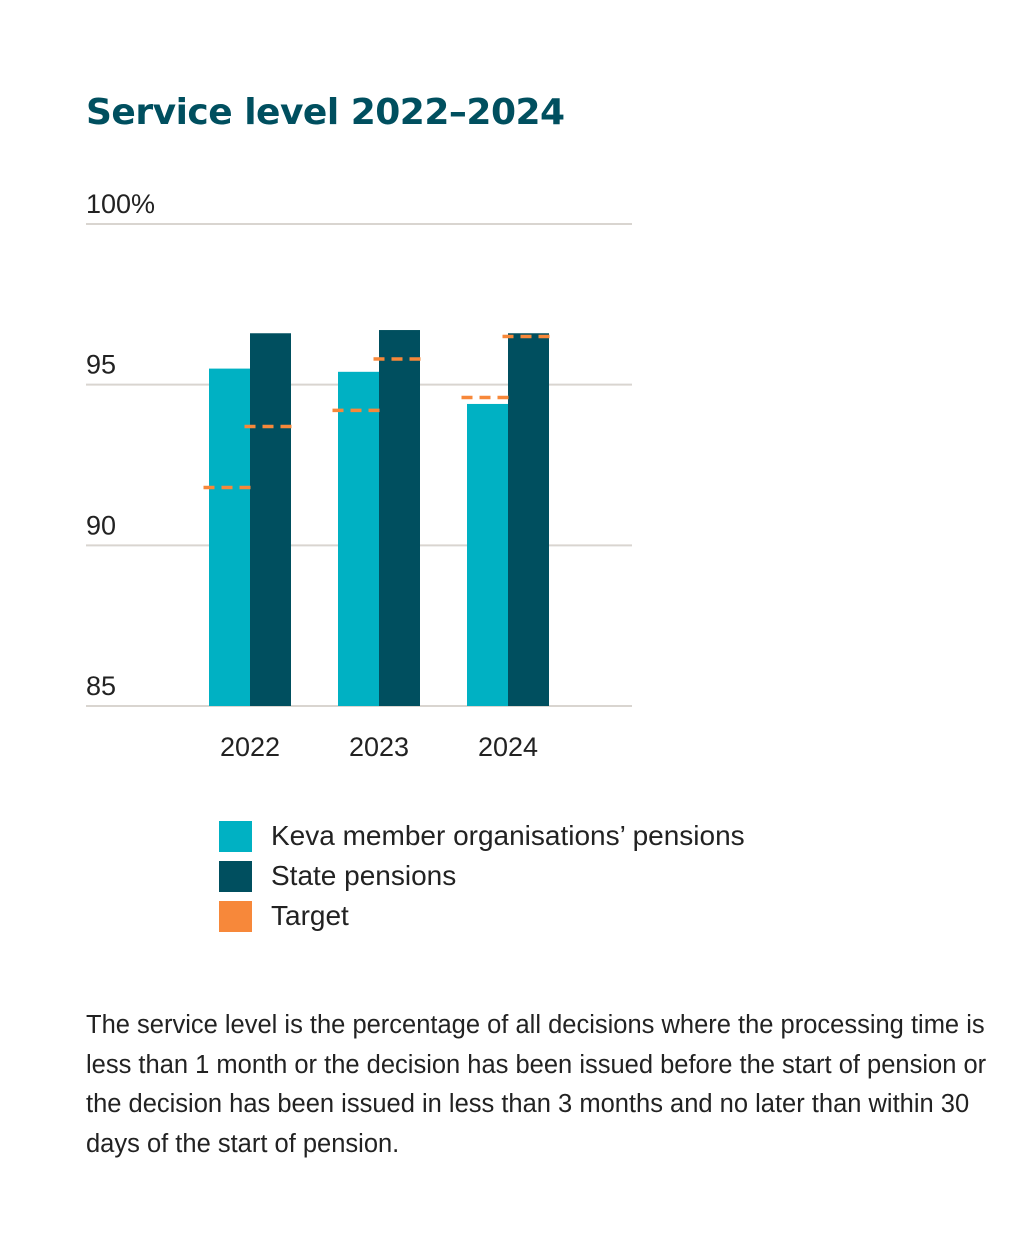 This screenshot has width=1024, height=1250. I want to click on target-markers, so click(379, 412).